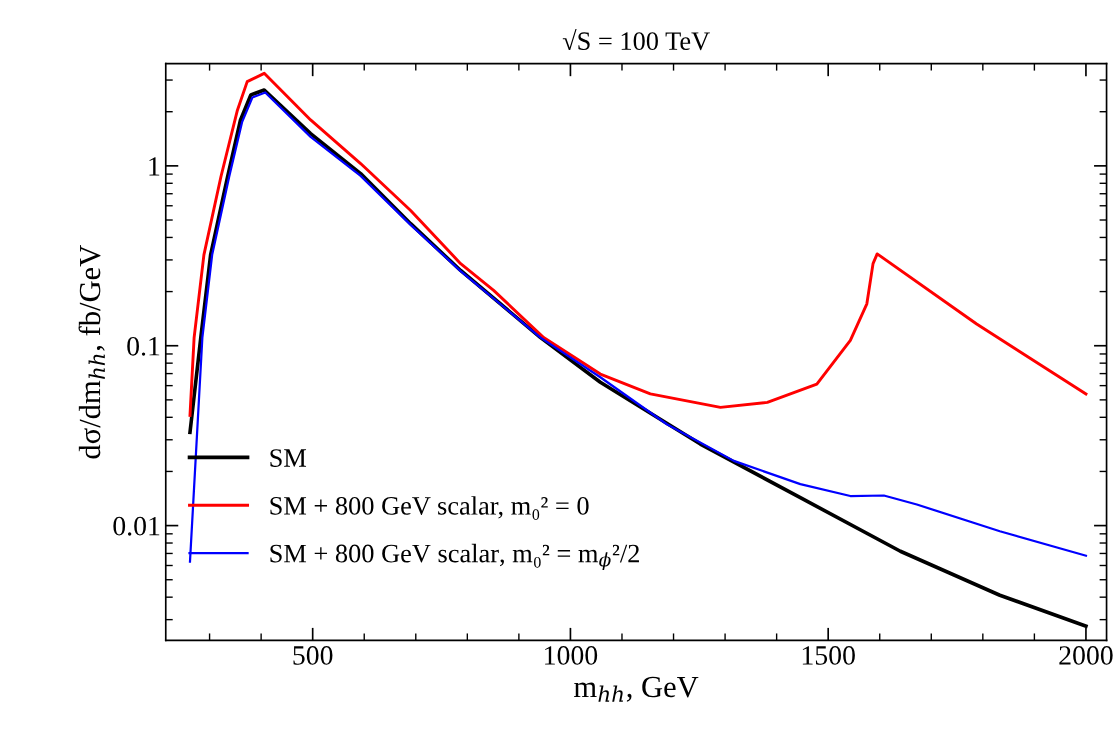 The image size is (1120, 749). Describe the element at coordinates (636, 689) in the screenshot. I see `x-axis-title: m$_{hh}$, GeV` at that location.